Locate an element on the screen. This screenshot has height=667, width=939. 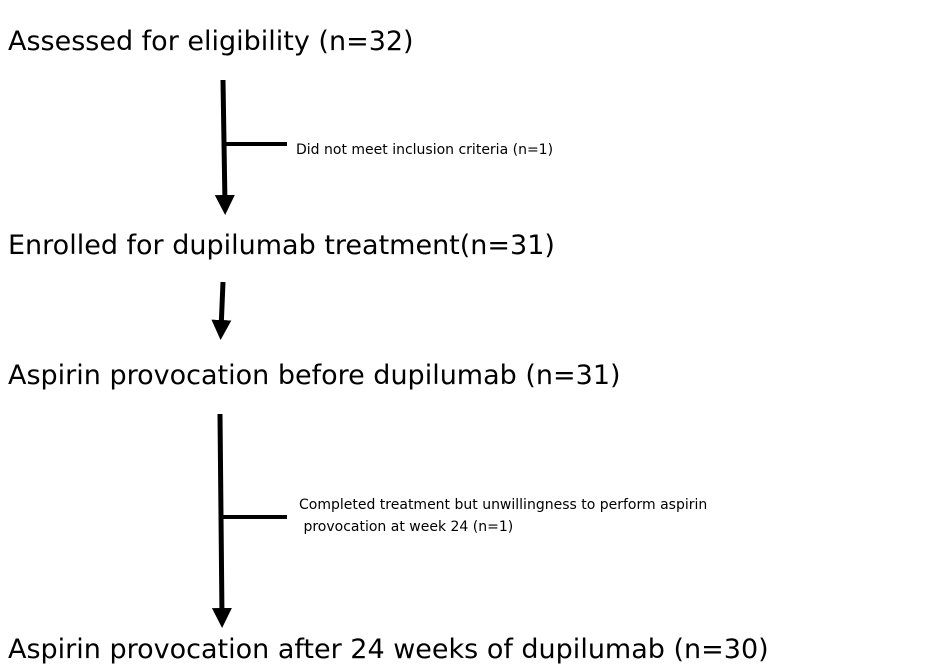
exclusion-label: provocation at week 24 (n=1) is located at coordinates (406, 527).